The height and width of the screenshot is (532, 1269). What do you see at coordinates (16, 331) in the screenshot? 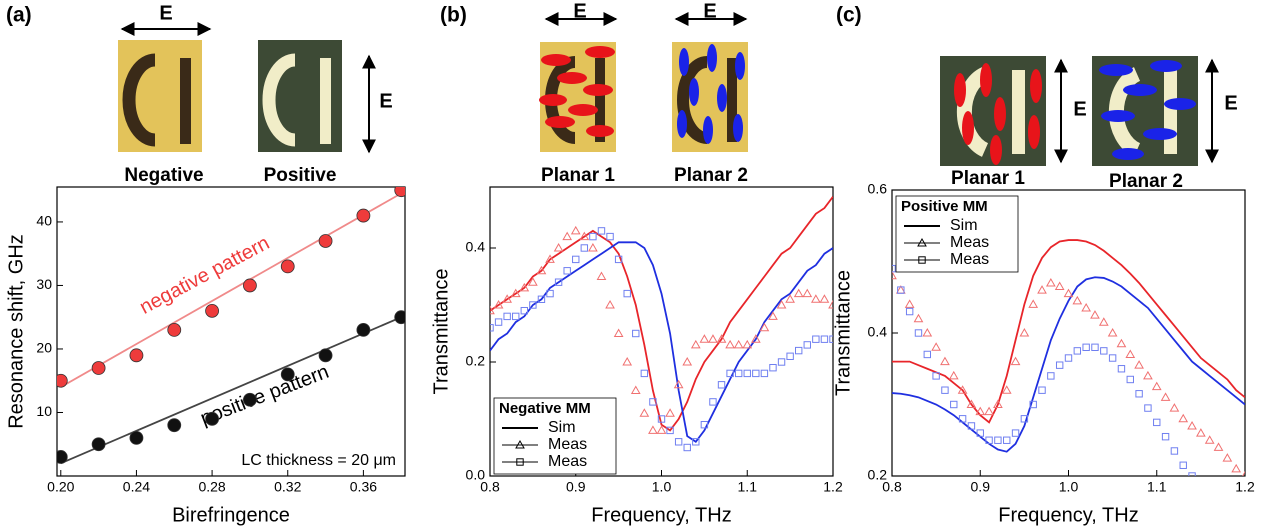
I see `y-axis-label: Resonance shift, GHz` at bounding box center [16, 331].